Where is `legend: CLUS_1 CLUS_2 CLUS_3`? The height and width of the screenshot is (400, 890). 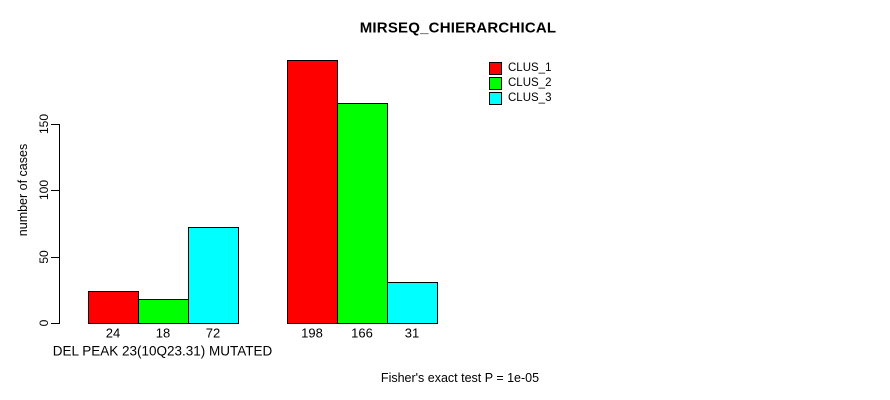
legend: CLUS_1 CLUS_2 CLUS_3 is located at coordinates (520, 83).